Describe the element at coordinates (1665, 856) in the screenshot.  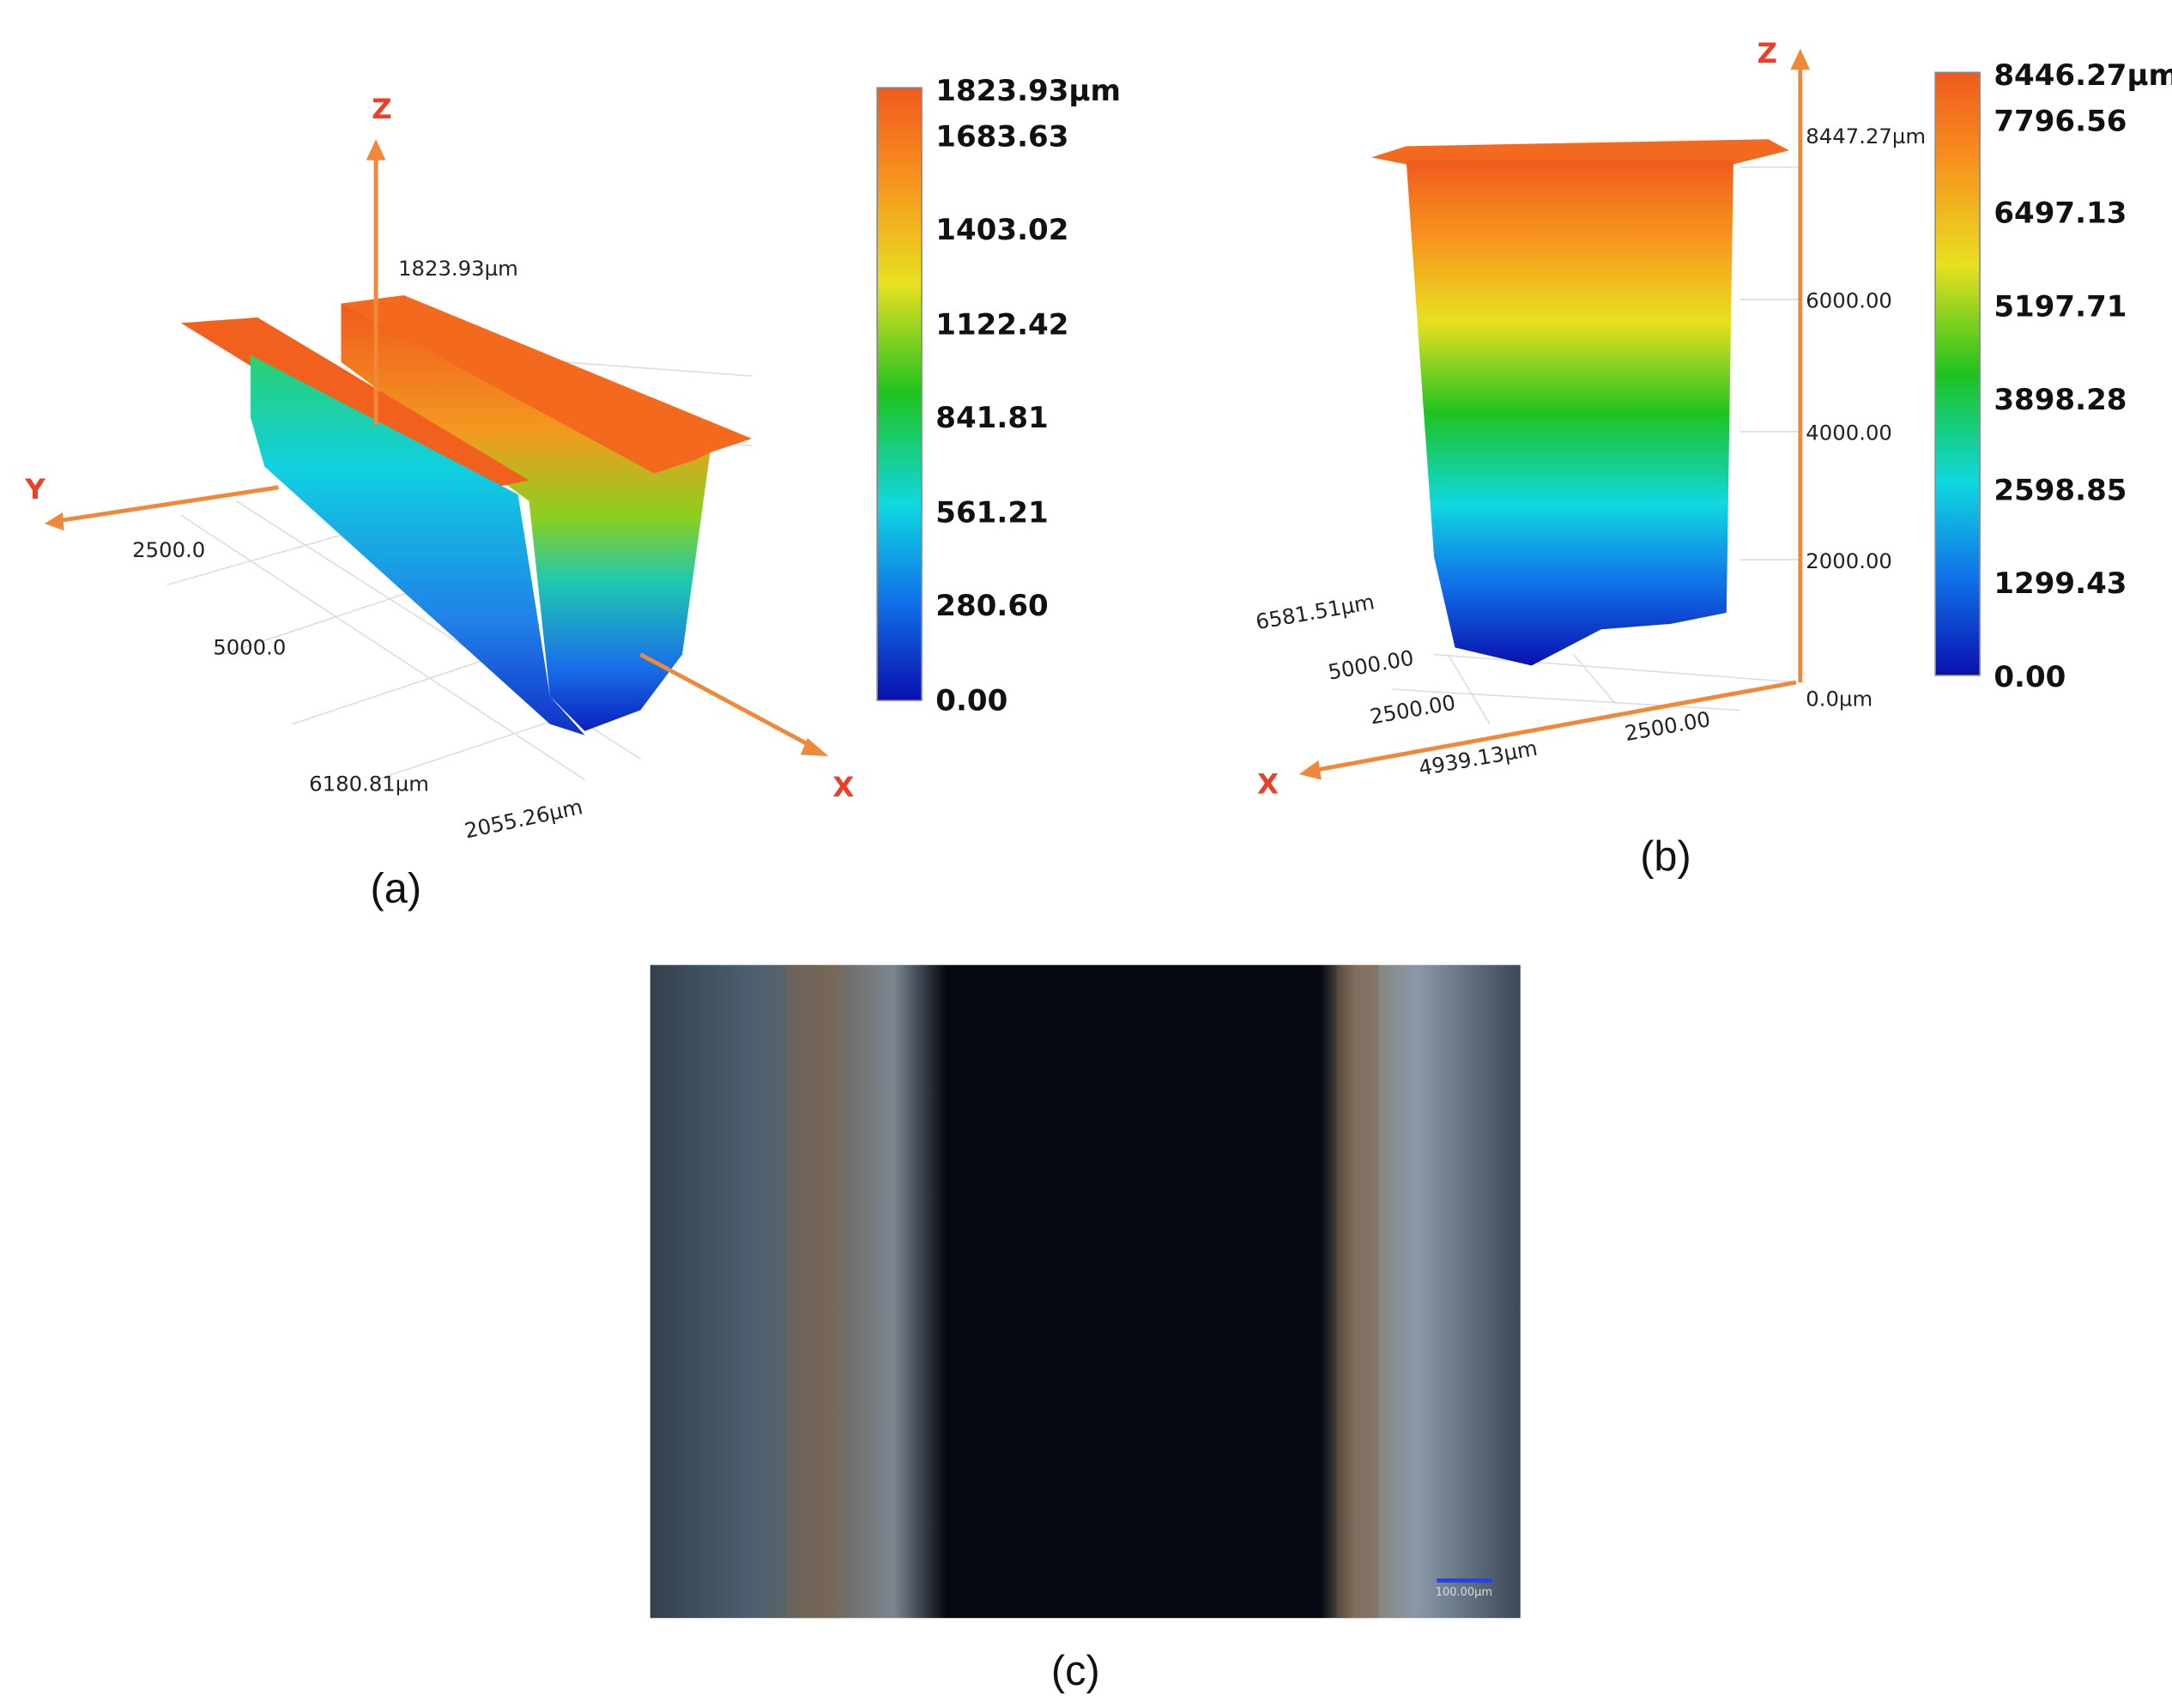
I see `panel-label: (b)` at that location.